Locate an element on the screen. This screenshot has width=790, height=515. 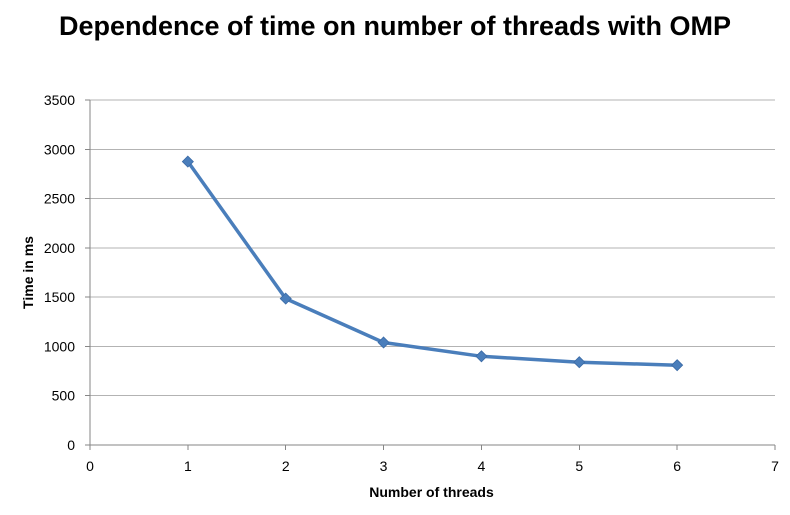
x-tick-label: 6 is located at coordinates (677, 466).